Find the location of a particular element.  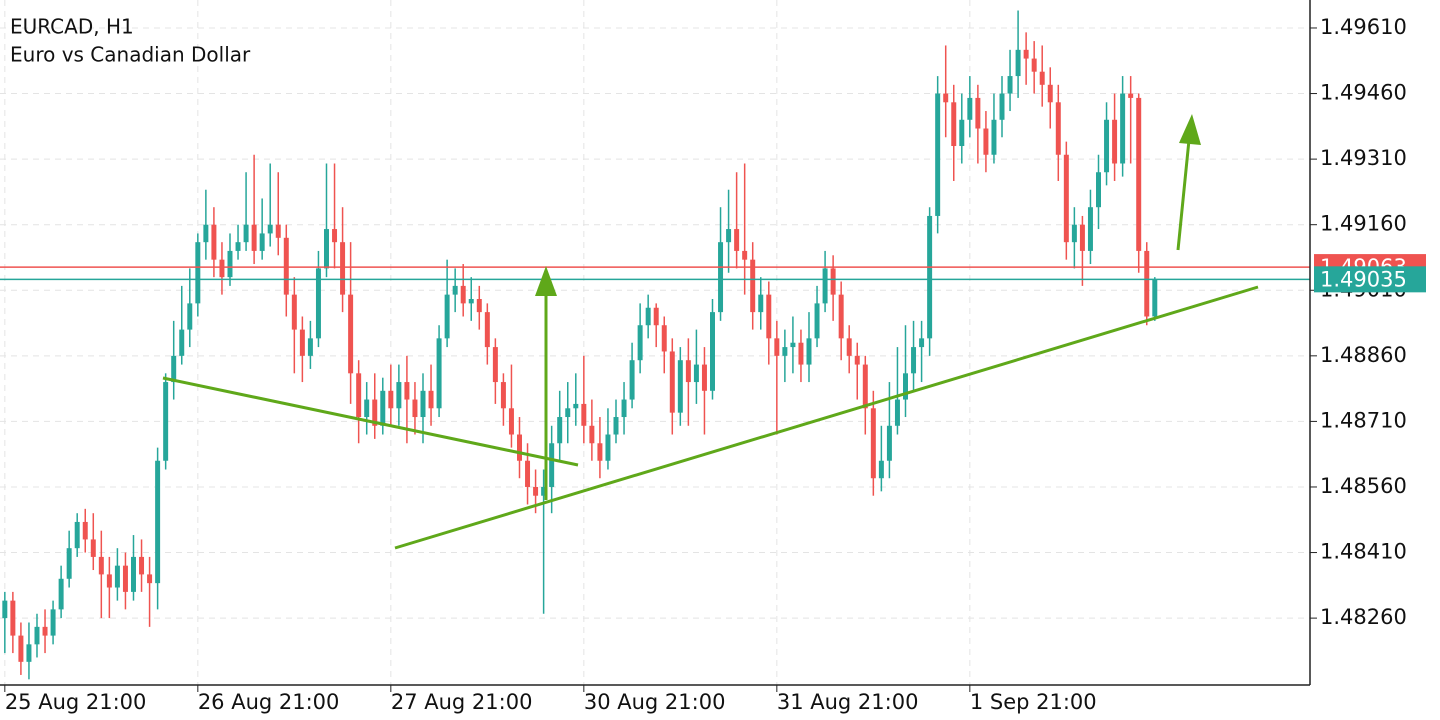

y-tick-label: 1.48260 is located at coordinates (1363, 617).